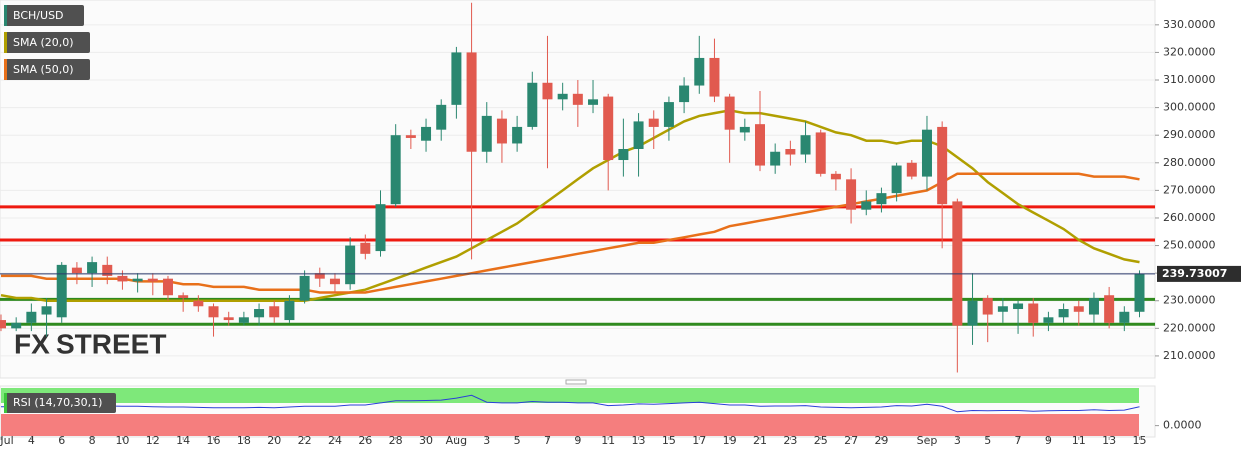 This screenshot has width=1244, height=454. Describe the element at coordinates (1109, 440) in the screenshot. I see `x-tick-label: 13` at that location.